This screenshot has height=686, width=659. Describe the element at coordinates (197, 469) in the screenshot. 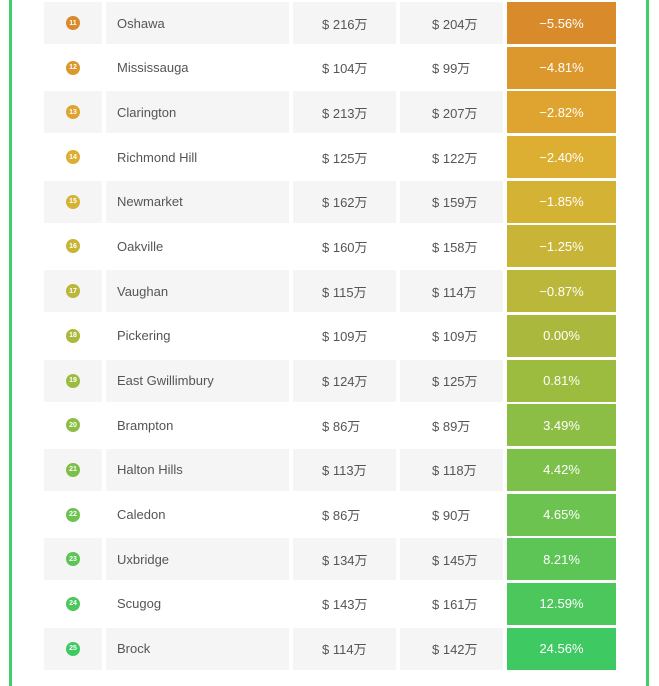

I see `city-name: Halton Hills` at that location.